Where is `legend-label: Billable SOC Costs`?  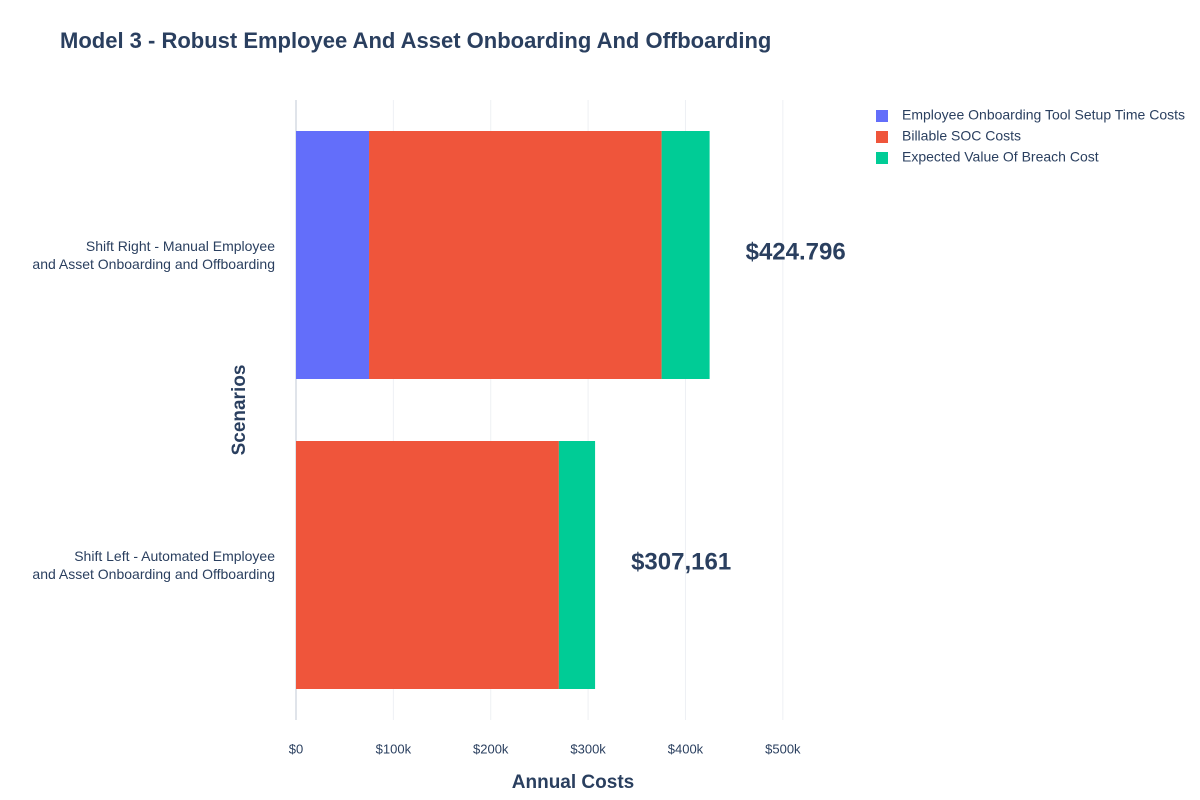
legend-label: Billable SOC Costs is located at coordinates (961, 136).